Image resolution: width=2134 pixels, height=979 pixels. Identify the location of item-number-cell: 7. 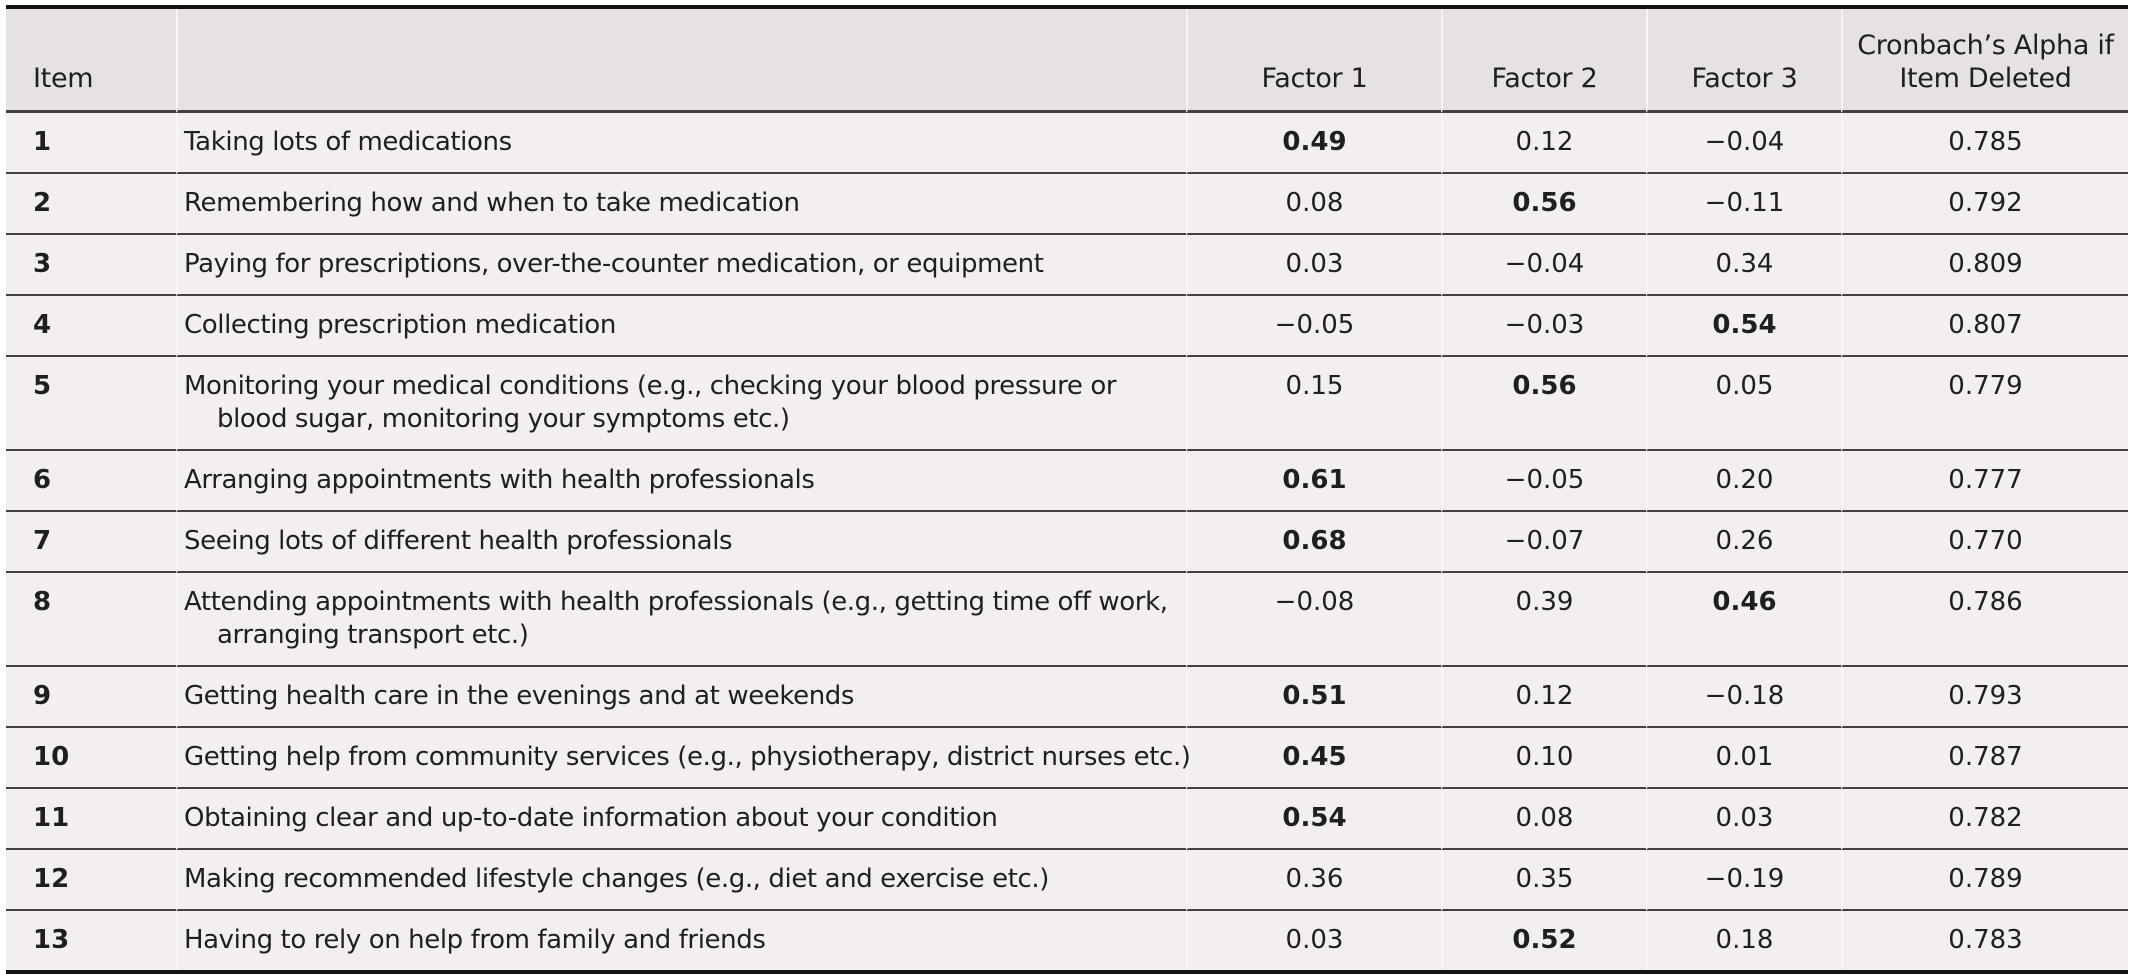
(91, 542).